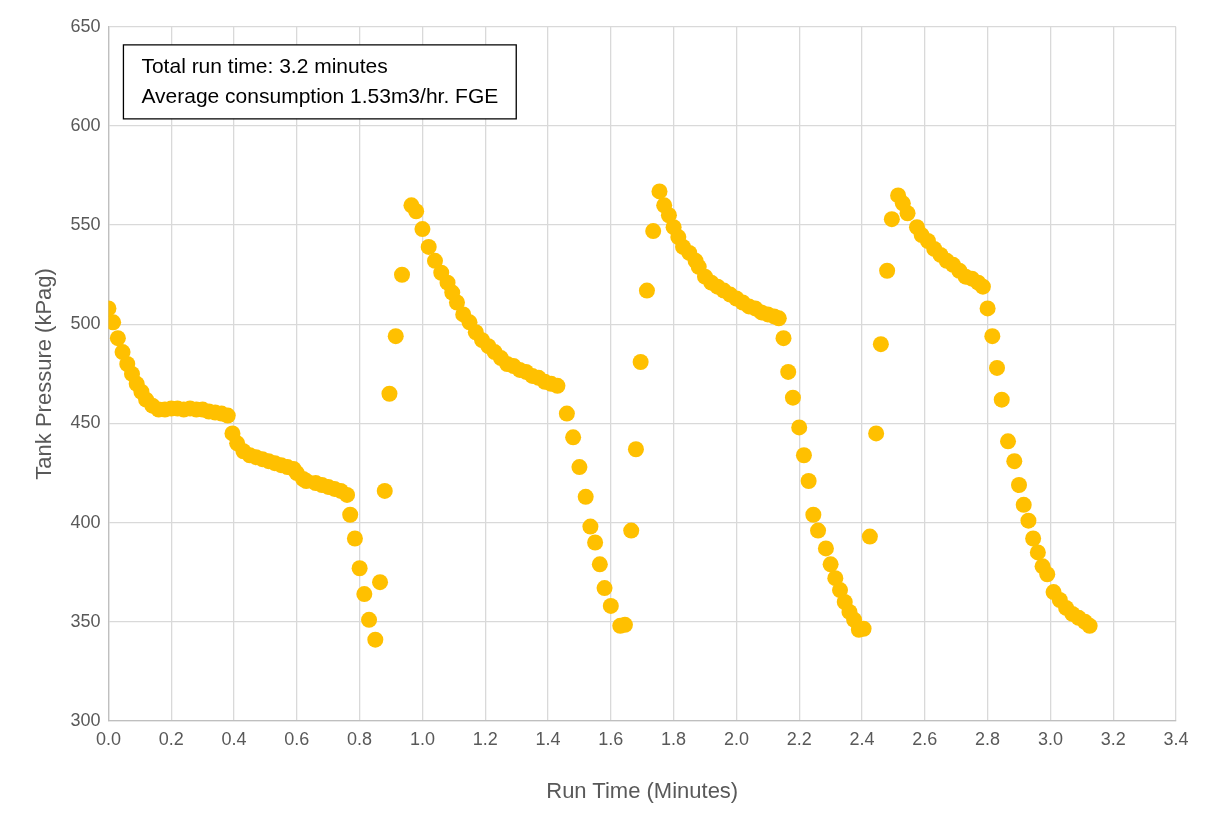 The width and height of the screenshot is (1206, 821). What do you see at coordinates (1050, 738) in the screenshot?
I see `x-tick-label: 3.0` at bounding box center [1050, 738].